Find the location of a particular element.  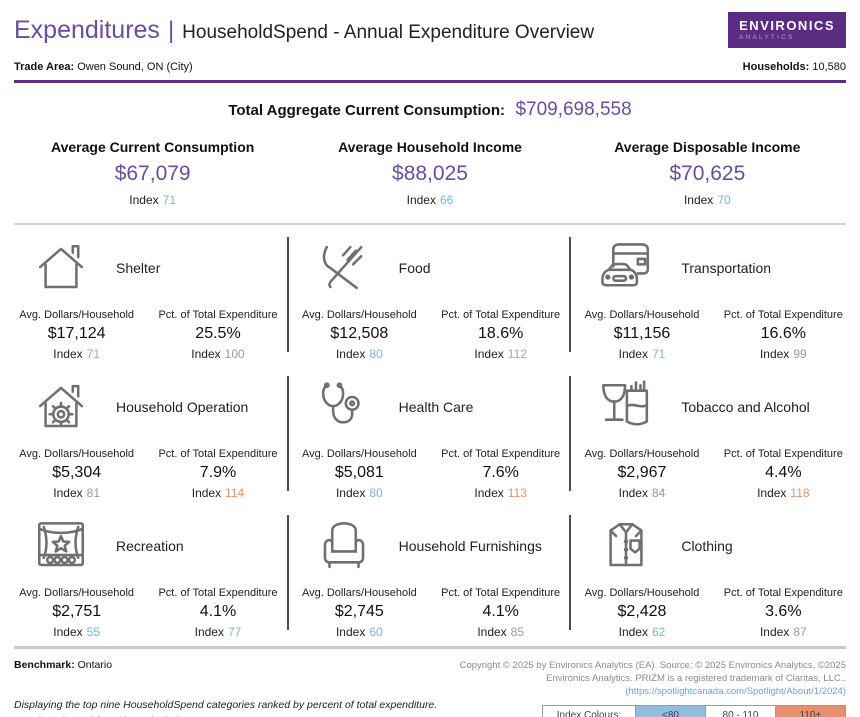

avg-dollars-stat: Avg. Dollars/Household $2,967 Index 84 is located at coordinates (642, 473).